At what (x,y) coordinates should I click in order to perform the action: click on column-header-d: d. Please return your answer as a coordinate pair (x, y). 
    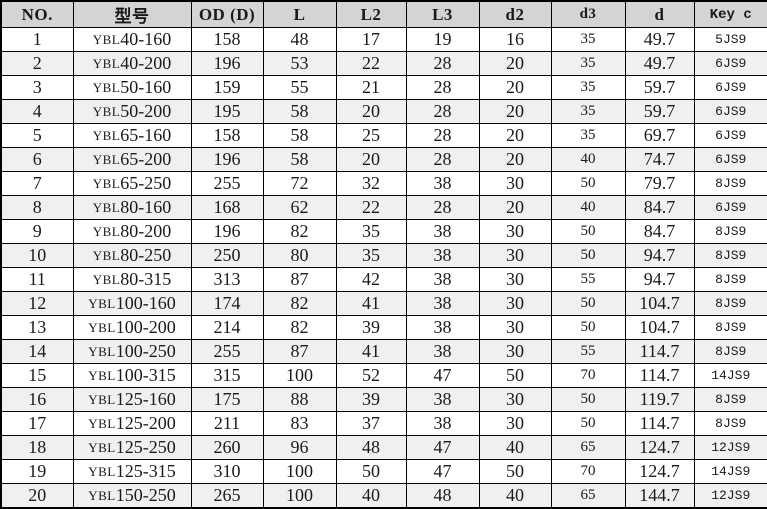
    Looking at the image, I should click on (659, 14).